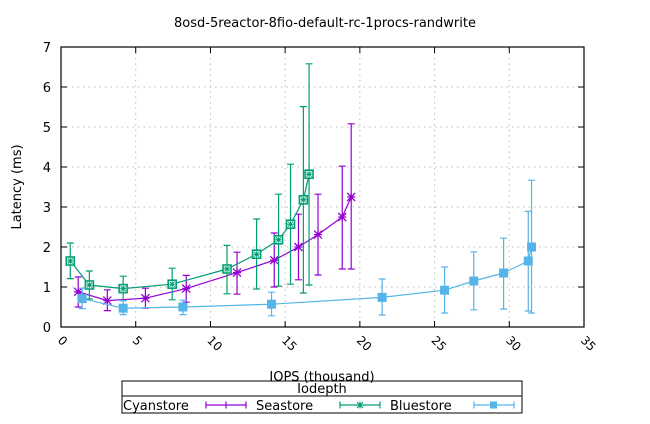 This screenshot has height=424, width=650. I want to click on y-tick-label: 5, so click(47, 128).